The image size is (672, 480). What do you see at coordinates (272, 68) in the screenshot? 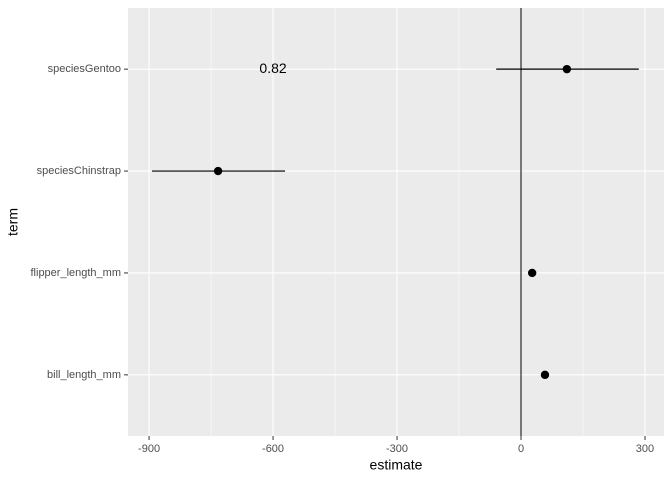
I see `annotation: 0.82` at bounding box center [272, 68].